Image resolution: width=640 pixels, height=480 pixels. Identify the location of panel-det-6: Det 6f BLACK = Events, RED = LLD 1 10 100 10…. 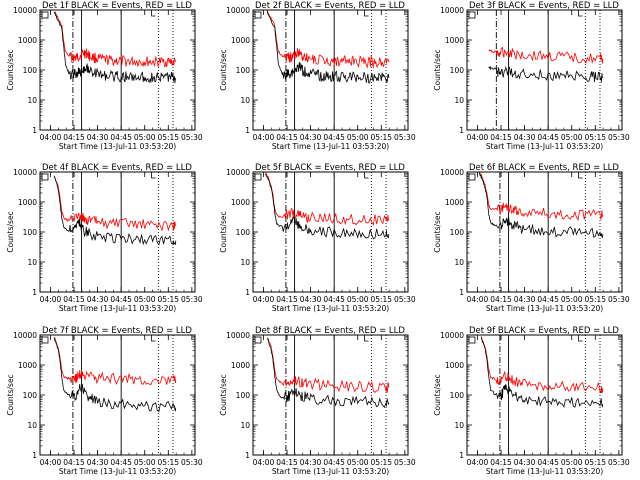
(531, 238).